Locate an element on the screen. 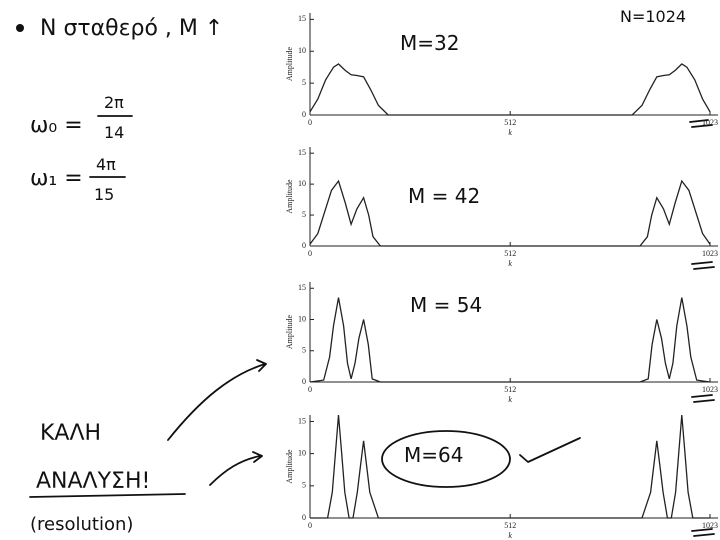 This screenshot has height=540, width=720. plot-annotation: M=64 is located at coordinates (433, 455).